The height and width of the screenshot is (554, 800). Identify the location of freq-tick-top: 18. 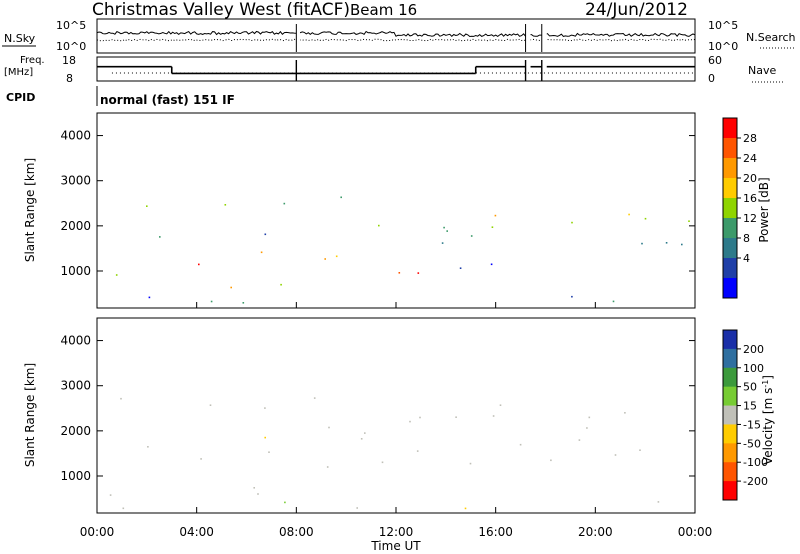
(69, 60).